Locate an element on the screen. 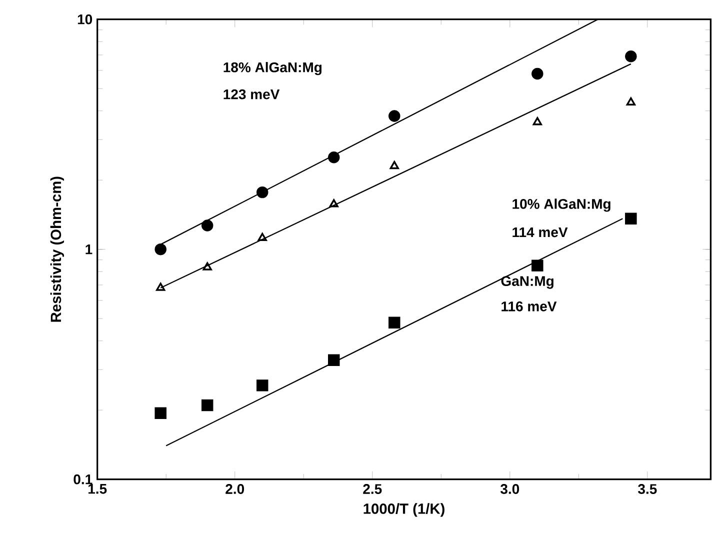 The height and width of the screenshot is (546, 712). x-tick-label: 3.0 is located at coordinates (510, 489).